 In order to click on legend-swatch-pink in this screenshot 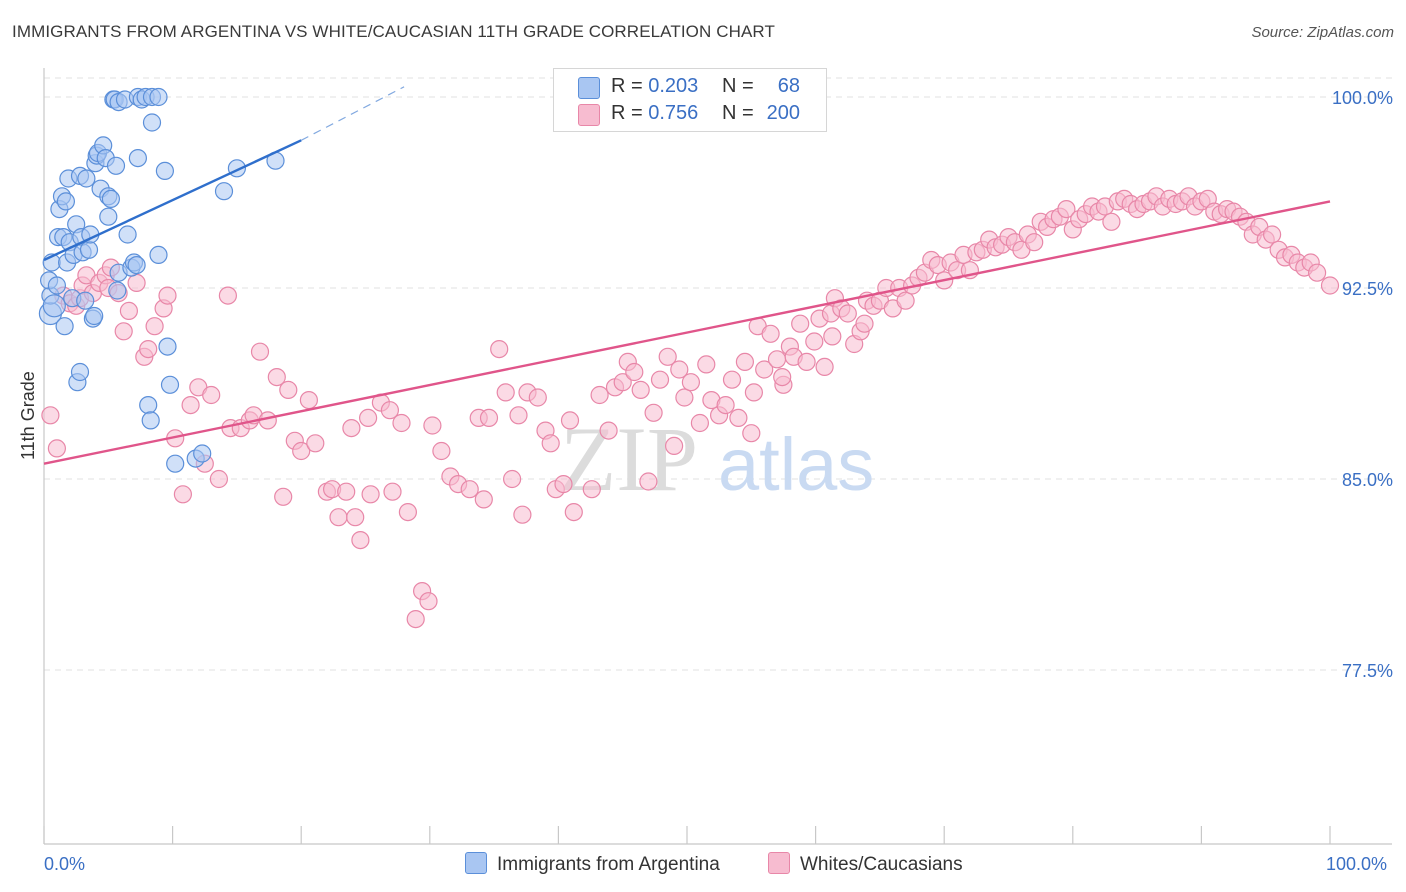, I will do `click(589, 115)`.